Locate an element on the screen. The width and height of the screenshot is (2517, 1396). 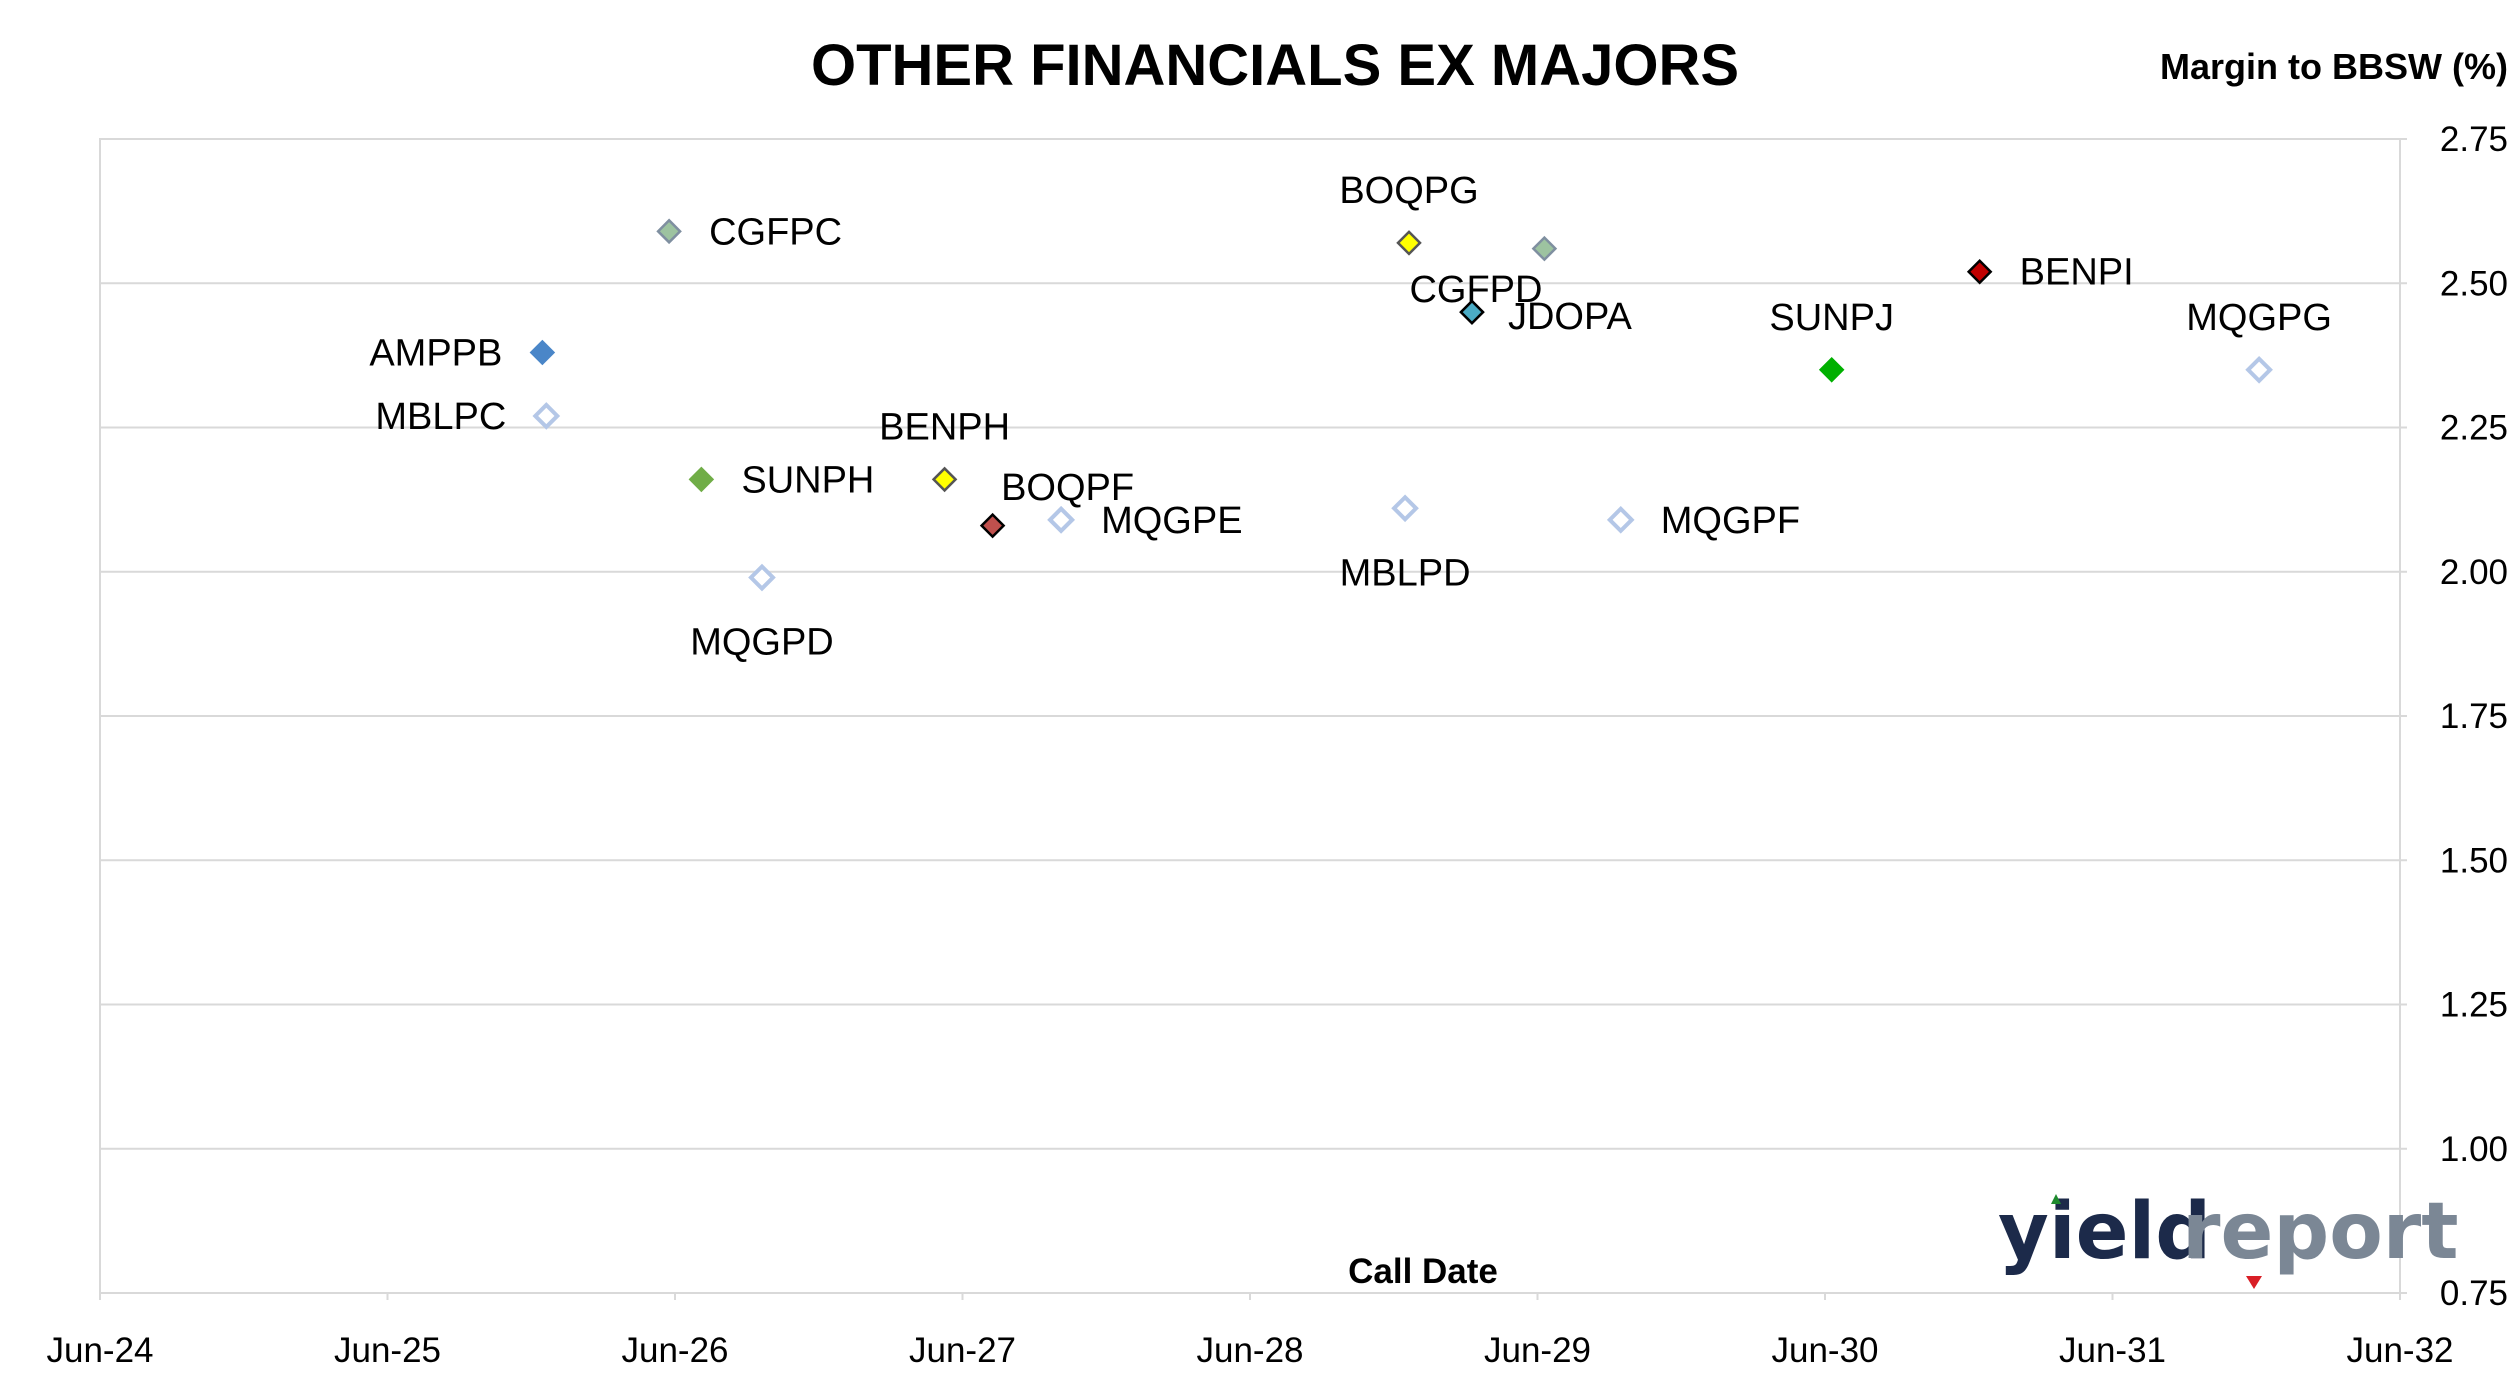
data-label: MQGPG is located at coordinates (2259, 318).